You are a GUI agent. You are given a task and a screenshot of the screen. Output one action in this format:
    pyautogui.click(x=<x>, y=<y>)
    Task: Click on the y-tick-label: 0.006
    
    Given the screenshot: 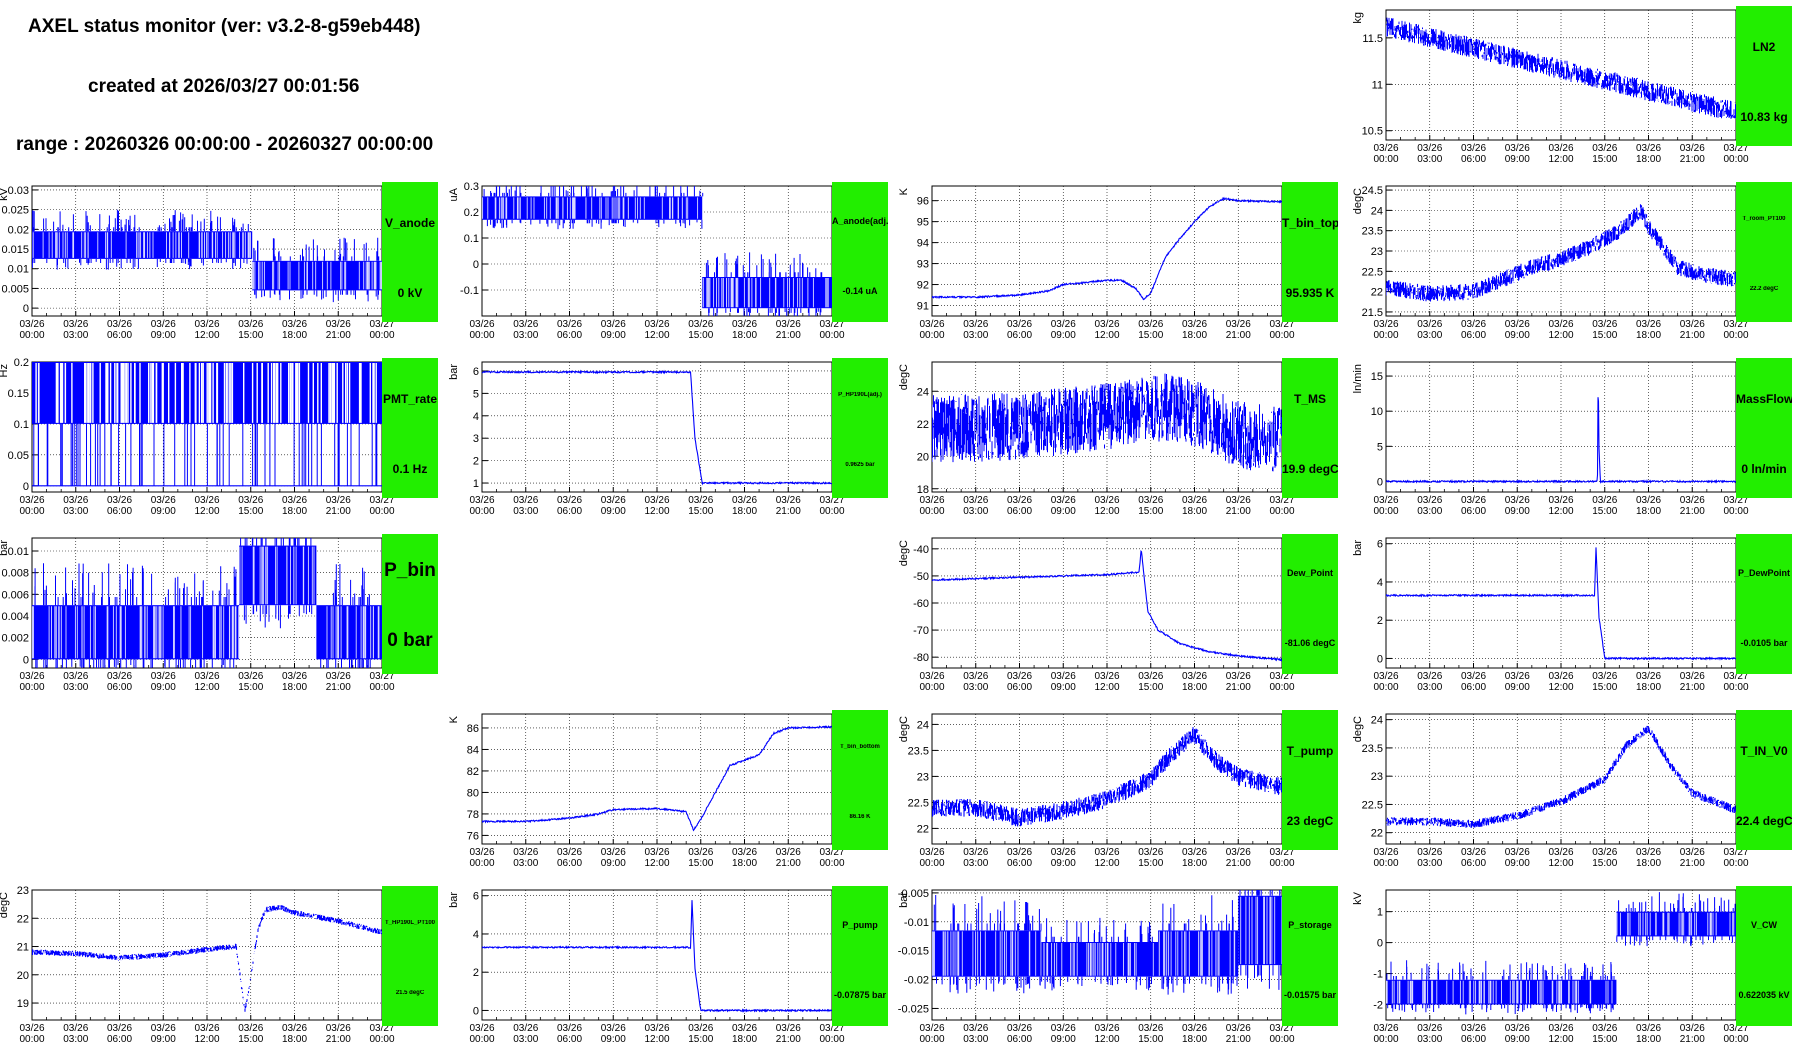 What is the action you would take?
    pyautogui.click(x=15, y=595)
    